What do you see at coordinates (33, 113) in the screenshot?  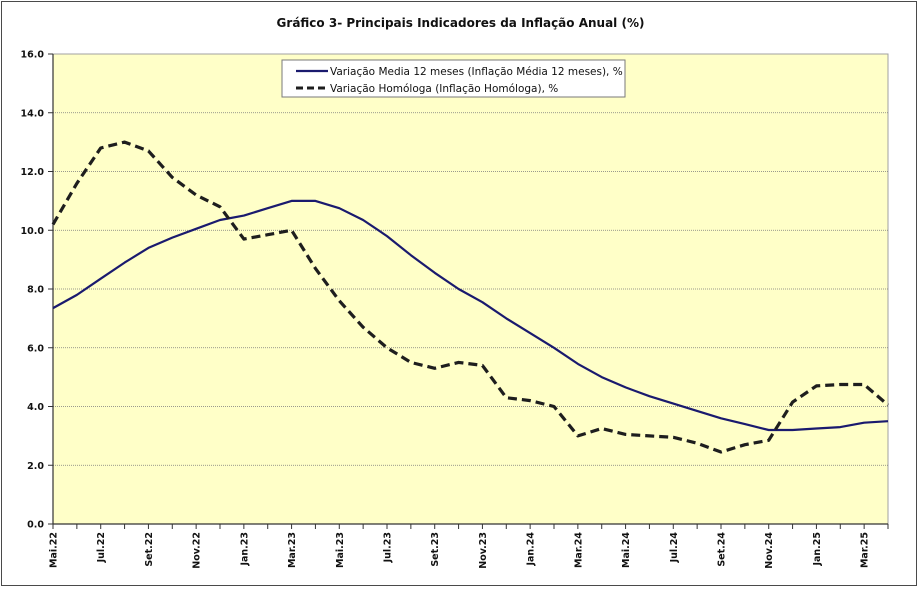 I see `y-tick-label: 14.0` at bounding box center [33, 113].